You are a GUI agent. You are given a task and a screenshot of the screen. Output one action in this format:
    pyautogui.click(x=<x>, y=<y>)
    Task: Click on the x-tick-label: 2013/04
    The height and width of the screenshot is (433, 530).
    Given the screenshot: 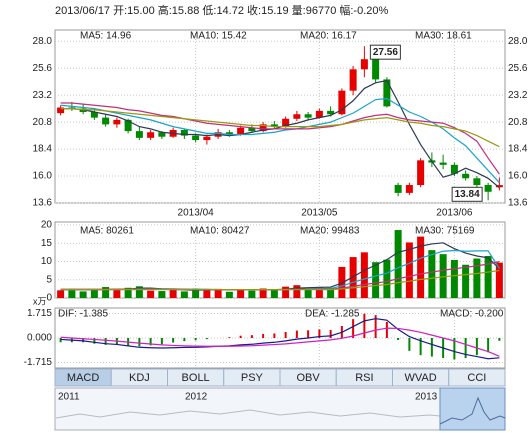 What is the action you would take?
    pyautogui.click(x=196, y=213)
    